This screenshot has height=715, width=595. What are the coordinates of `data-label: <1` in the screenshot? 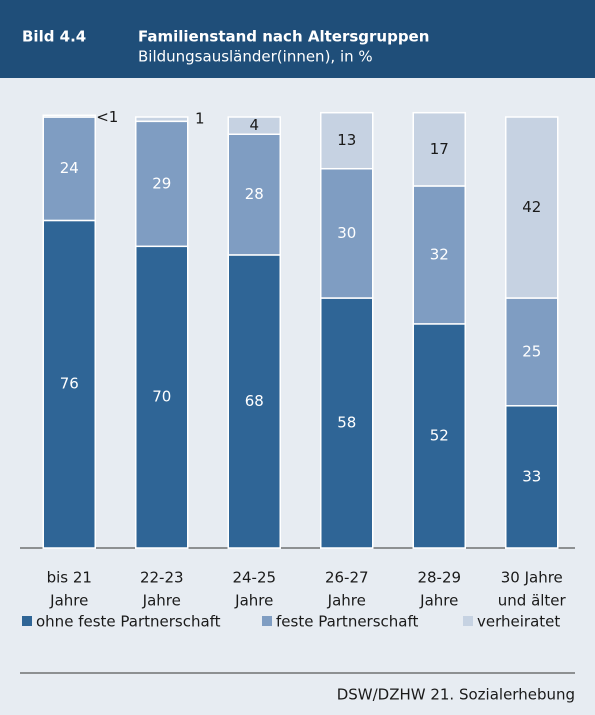 It's located at (107, 117).